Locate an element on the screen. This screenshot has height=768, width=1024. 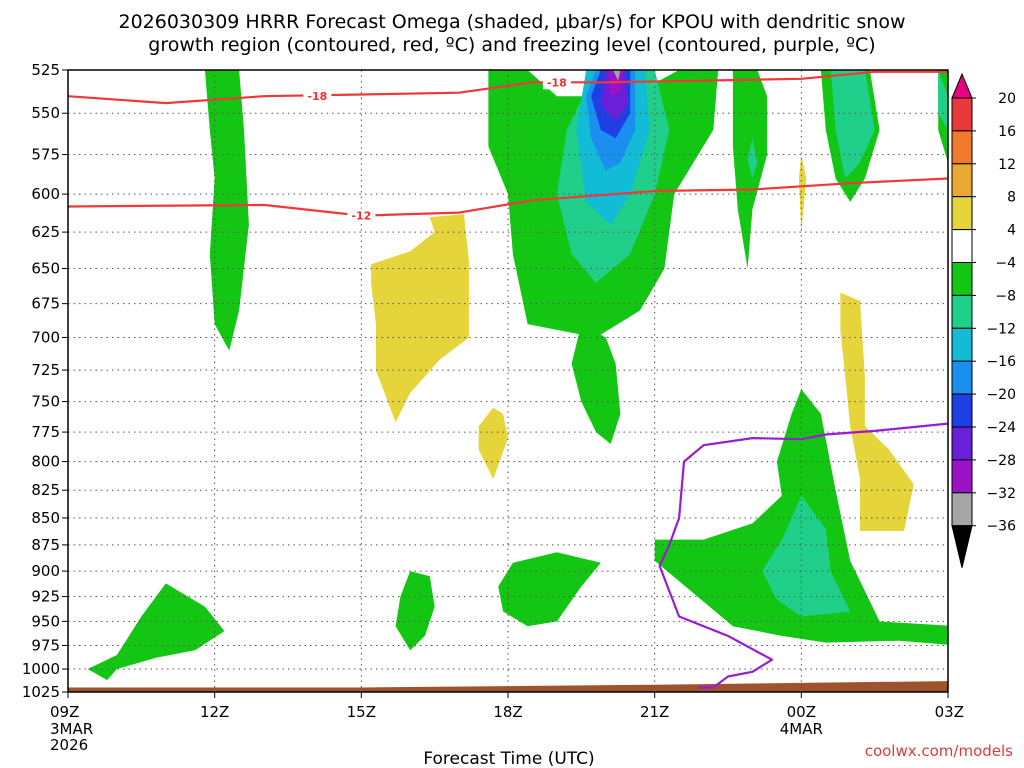
colorbar-label: −24 is located at coordinates (1001, 428).